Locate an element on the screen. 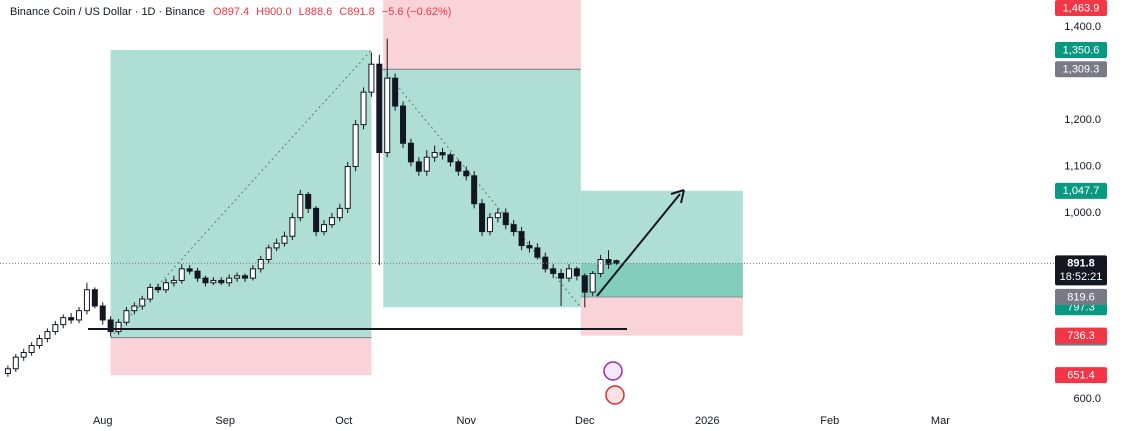 The image size is (1125, 431). price-label: 1,047.7 is located at coordinates (1081, 191).